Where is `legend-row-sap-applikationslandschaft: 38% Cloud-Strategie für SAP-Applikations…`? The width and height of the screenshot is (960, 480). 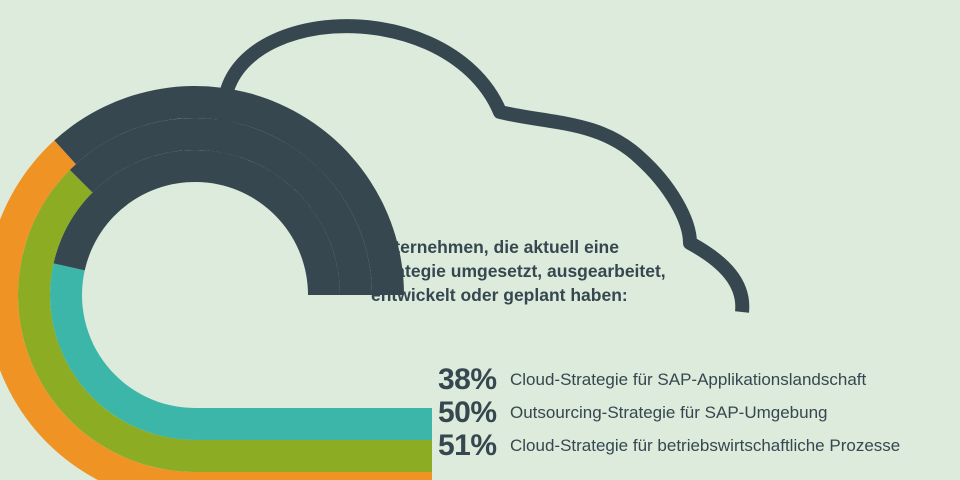
legend-row-sap-applikationslandschaft: 38% Cloud-Strategie für SAP-Applikations… is located at coordinates (652, 379).